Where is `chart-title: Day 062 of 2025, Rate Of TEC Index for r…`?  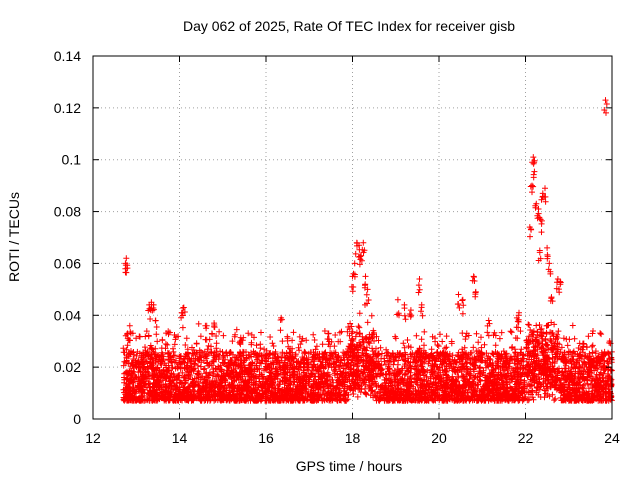 chart-title: Day 062 of 2025, Rate Of TEC Index for r… is located at coordinates (349, 26).